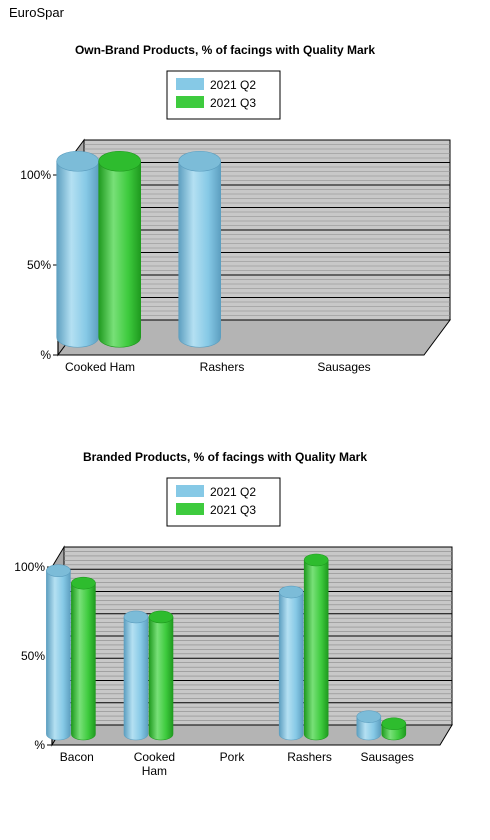 The height and width of the screenshot is (840, 490). I want to click on x-tick-label: Bacon, so click(77, 757).